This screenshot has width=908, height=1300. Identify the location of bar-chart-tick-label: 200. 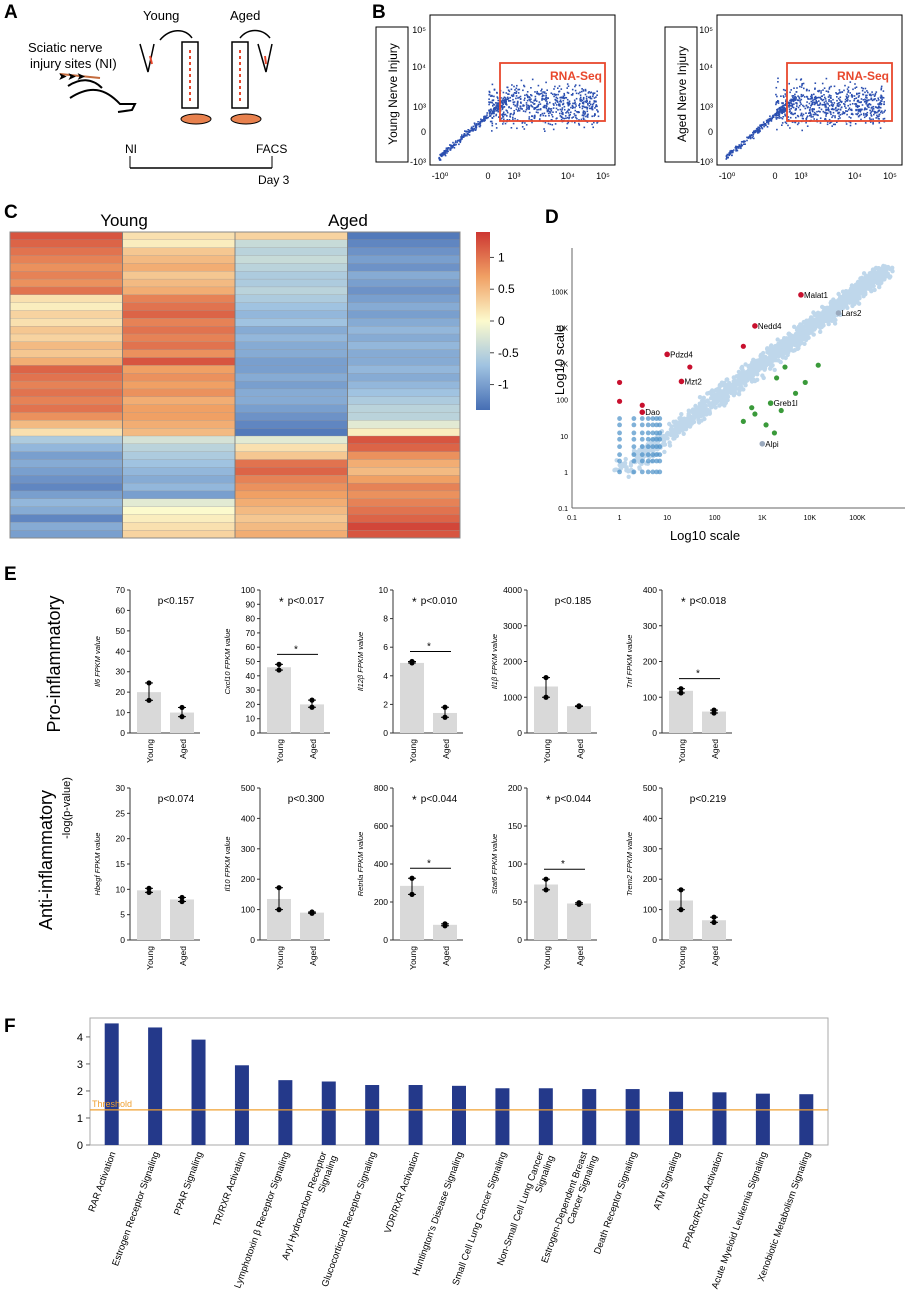
(381, 902).